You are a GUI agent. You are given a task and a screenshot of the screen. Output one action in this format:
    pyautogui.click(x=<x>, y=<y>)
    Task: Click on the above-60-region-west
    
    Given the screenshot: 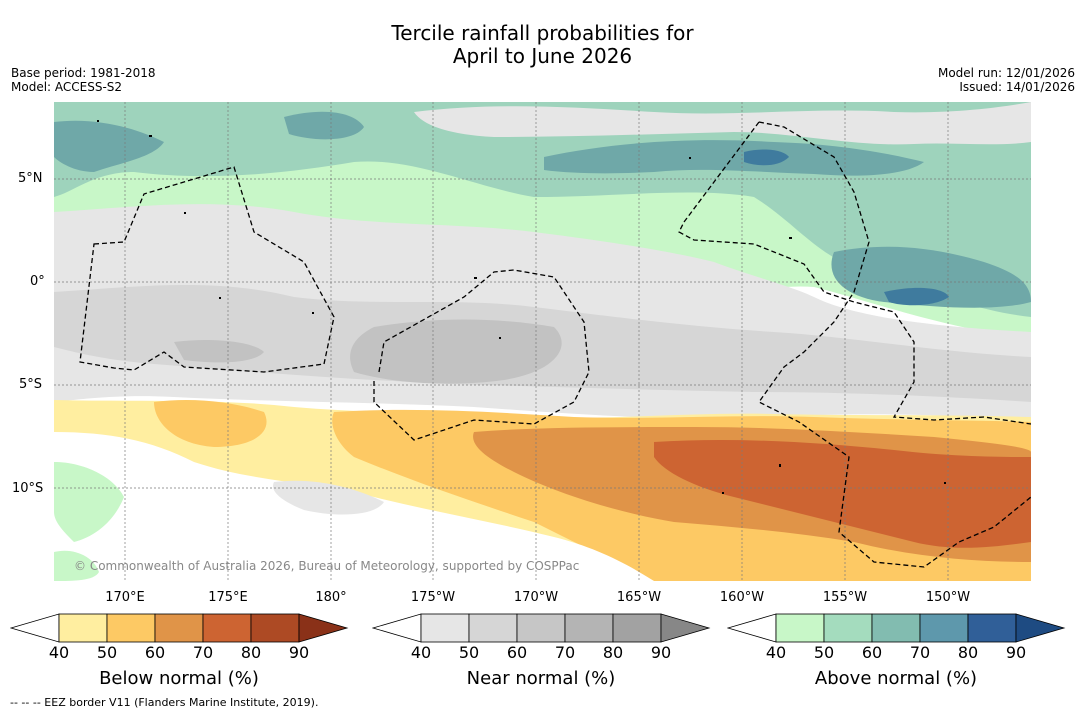 What is the action you would take?
    pyautogui.click(x=109, y=146)
    